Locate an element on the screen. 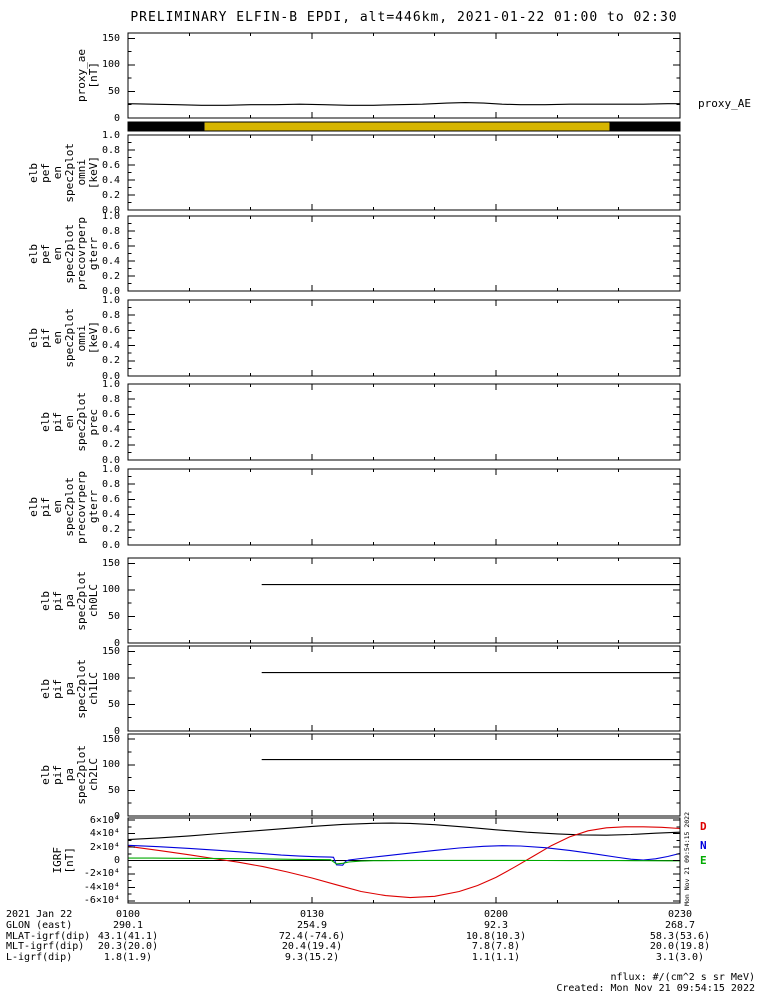 The height and width of the screenshot is (1000, 775). series-igrf-D is located at coordinates (404, 862).